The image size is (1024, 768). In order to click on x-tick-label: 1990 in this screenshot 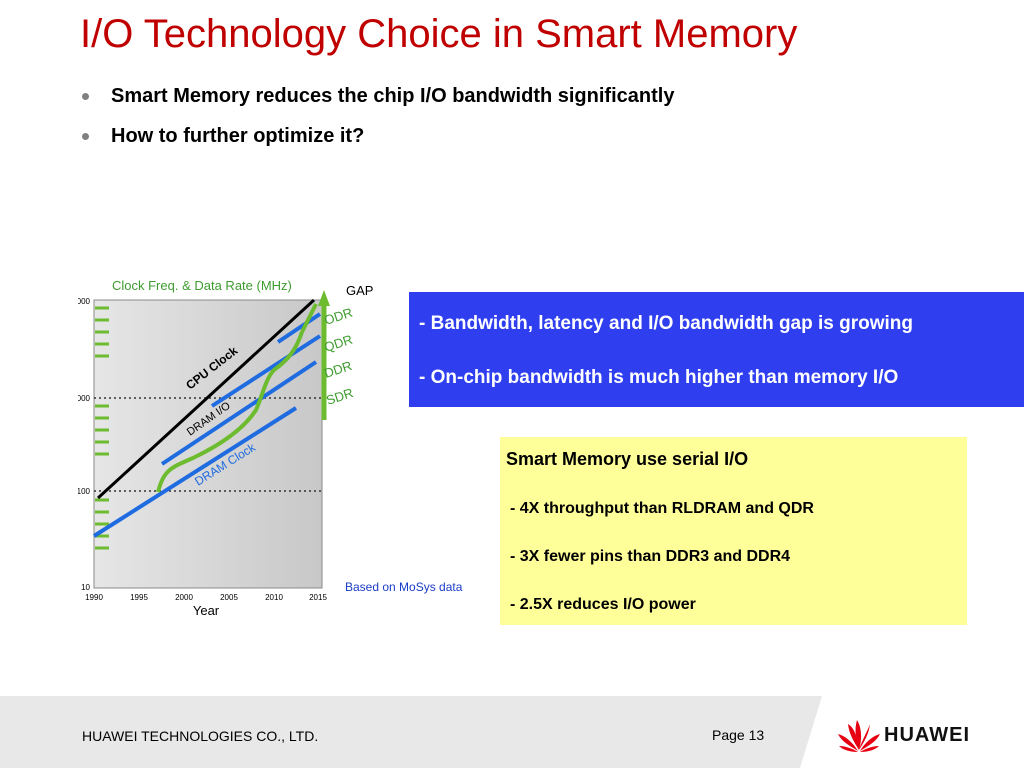, I will do `click(94, 597)`.